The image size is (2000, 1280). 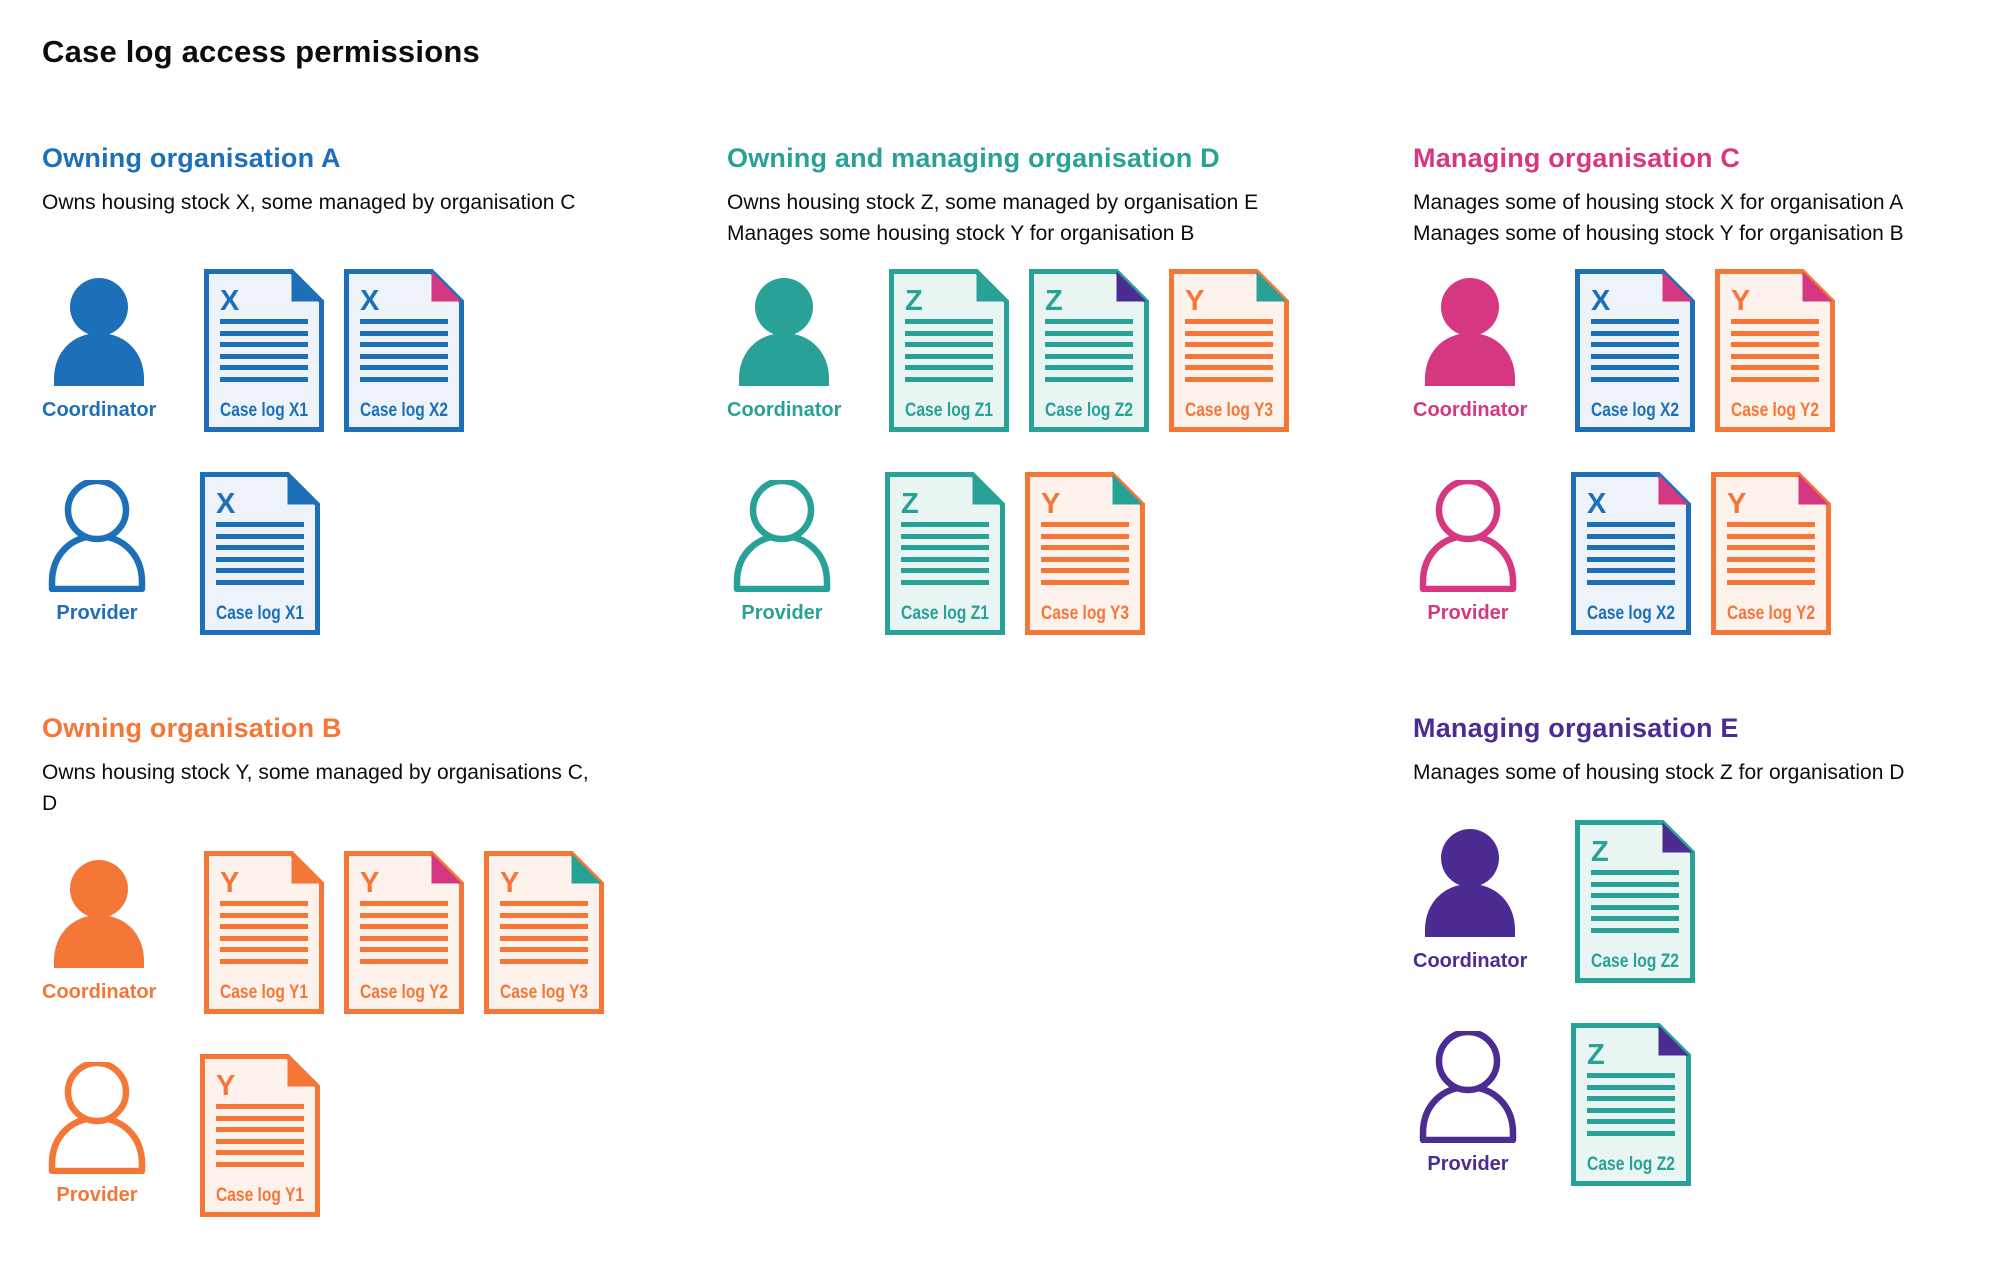 I want to click on case-log-label: Case log Z2, so click(x=1635, y=961).